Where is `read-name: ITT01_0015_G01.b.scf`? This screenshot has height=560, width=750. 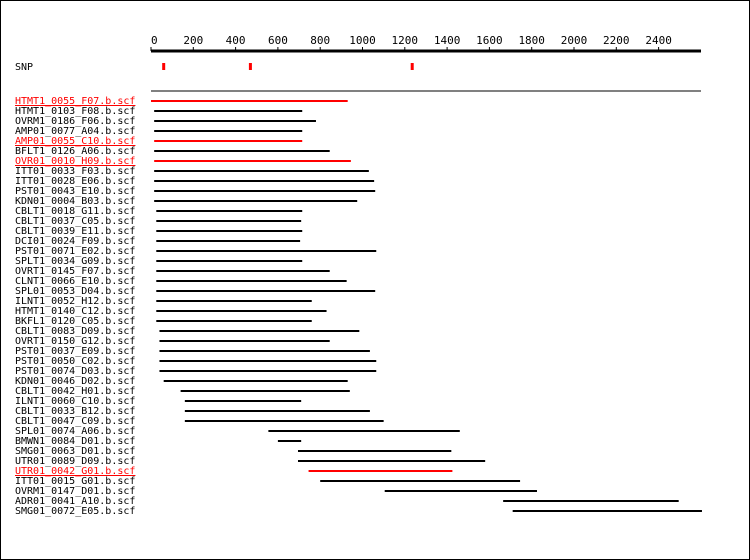
read-name: ITT01_0015_G01.b.scf is located at coordinates (75, 481).